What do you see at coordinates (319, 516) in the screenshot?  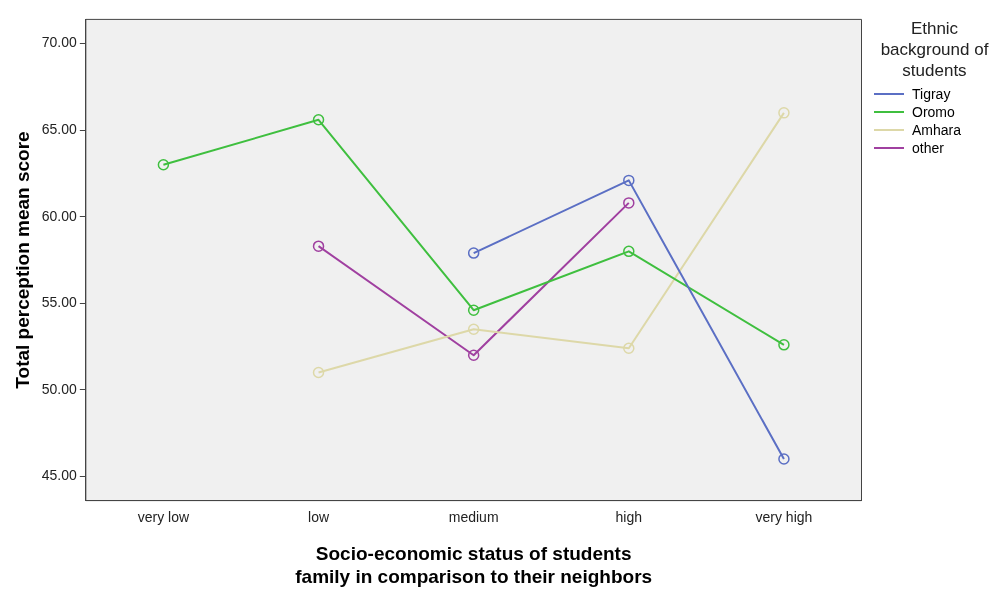 I see `x-tick-label: low` at bounding box center [319, 516].